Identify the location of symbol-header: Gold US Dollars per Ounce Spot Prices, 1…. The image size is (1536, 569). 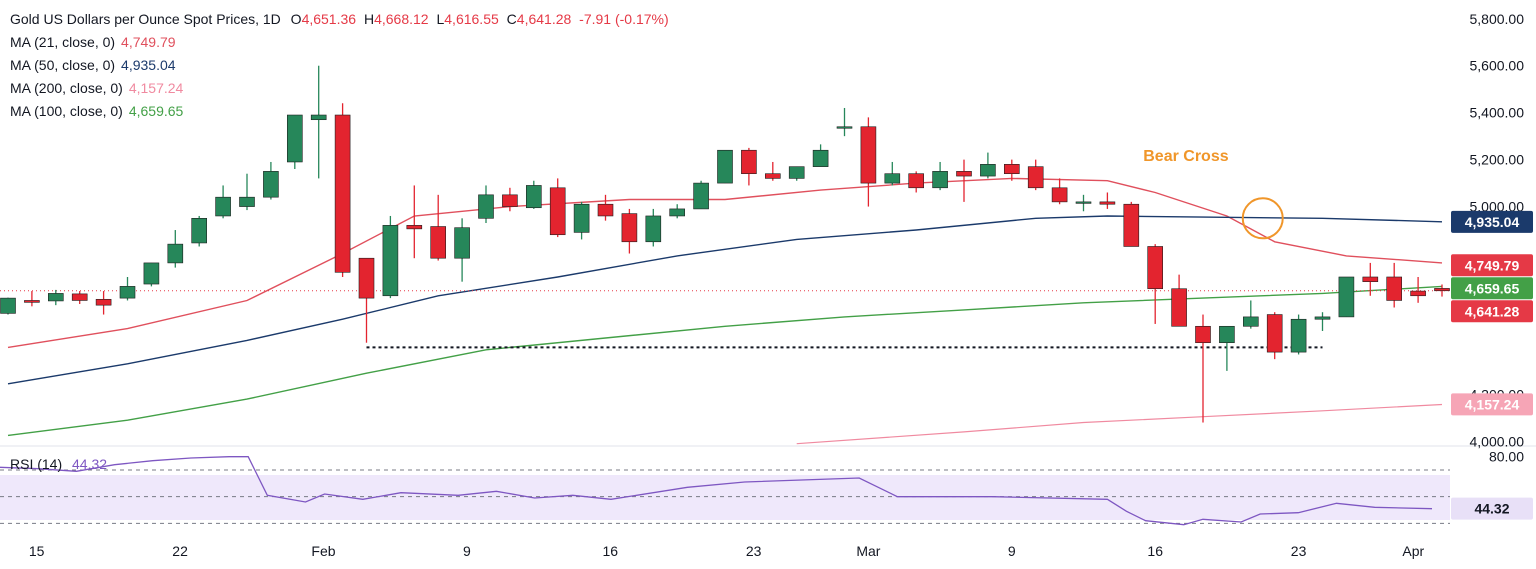
(339, 19).